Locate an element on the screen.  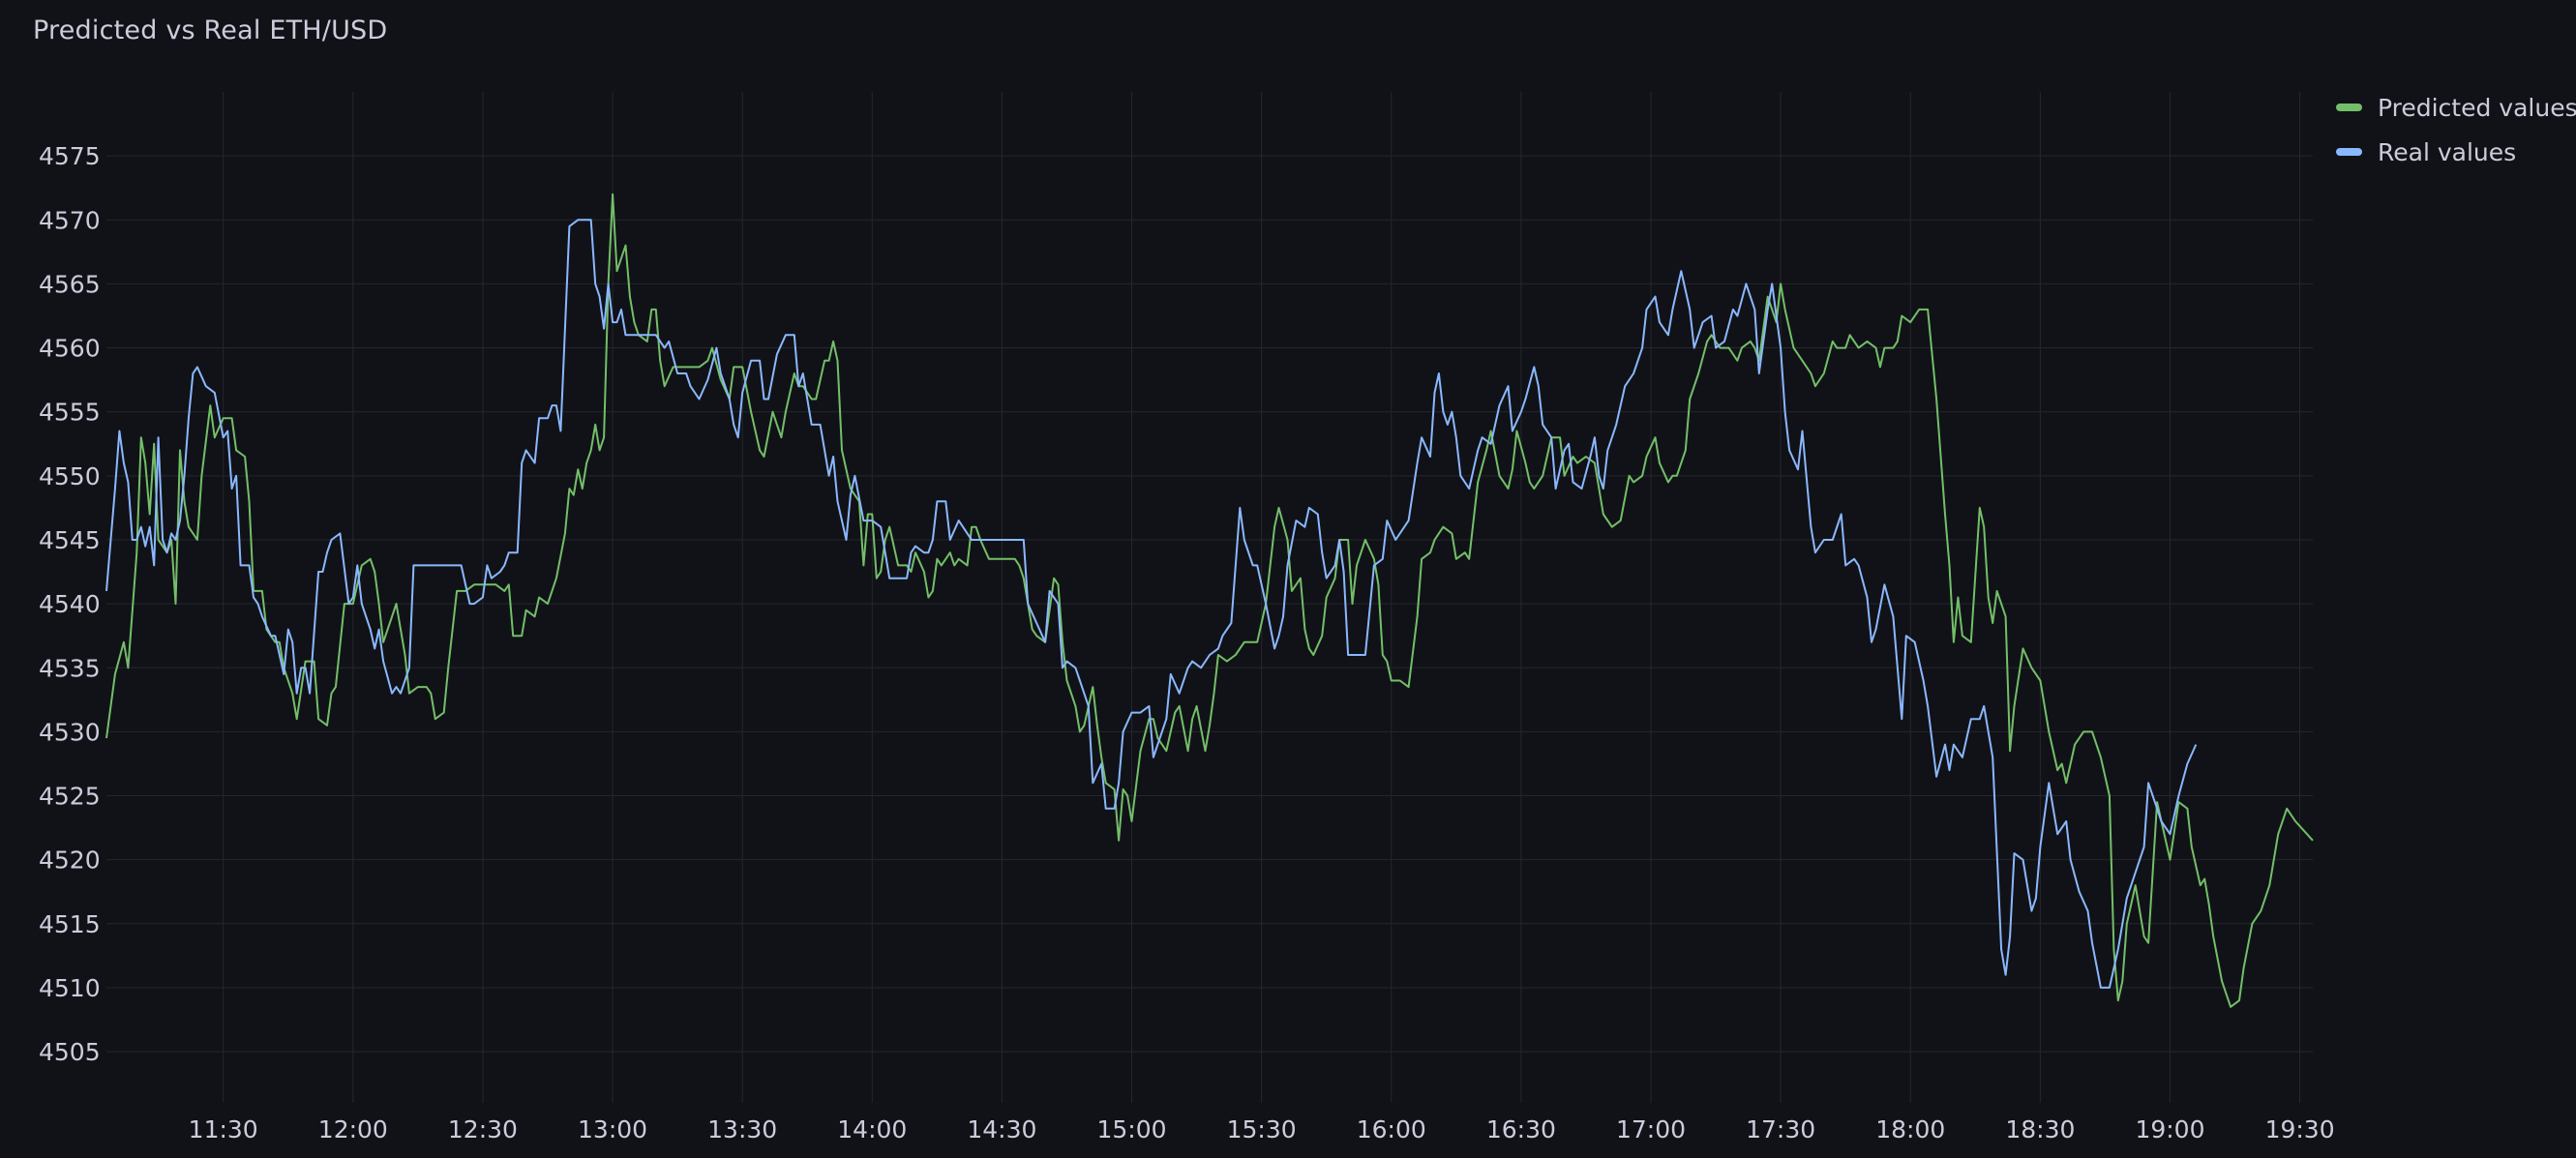
y-tick-label: 4510 is located at coordinates (70, 988).